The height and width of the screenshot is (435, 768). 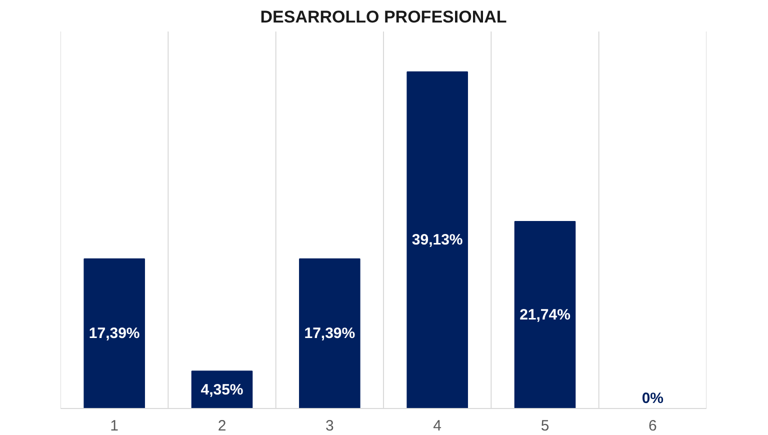 I want to click on x-tick-label: 1, so click(x=114, y=426).